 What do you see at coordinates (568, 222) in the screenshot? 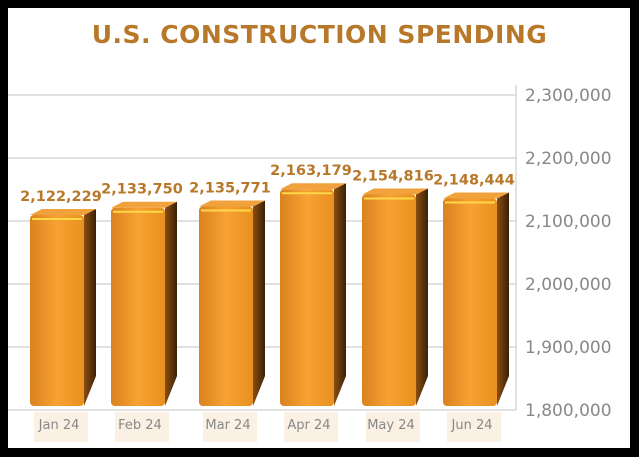
I see `y-tick-label: 2,100,000` at bounding box center [568, 222].